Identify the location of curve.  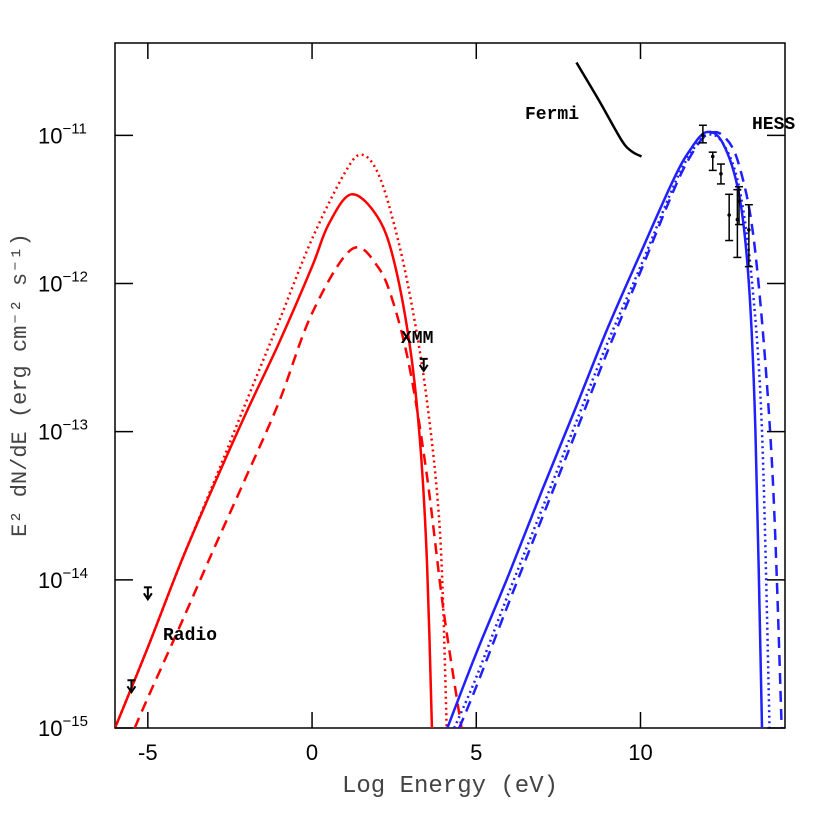
(609, 109).